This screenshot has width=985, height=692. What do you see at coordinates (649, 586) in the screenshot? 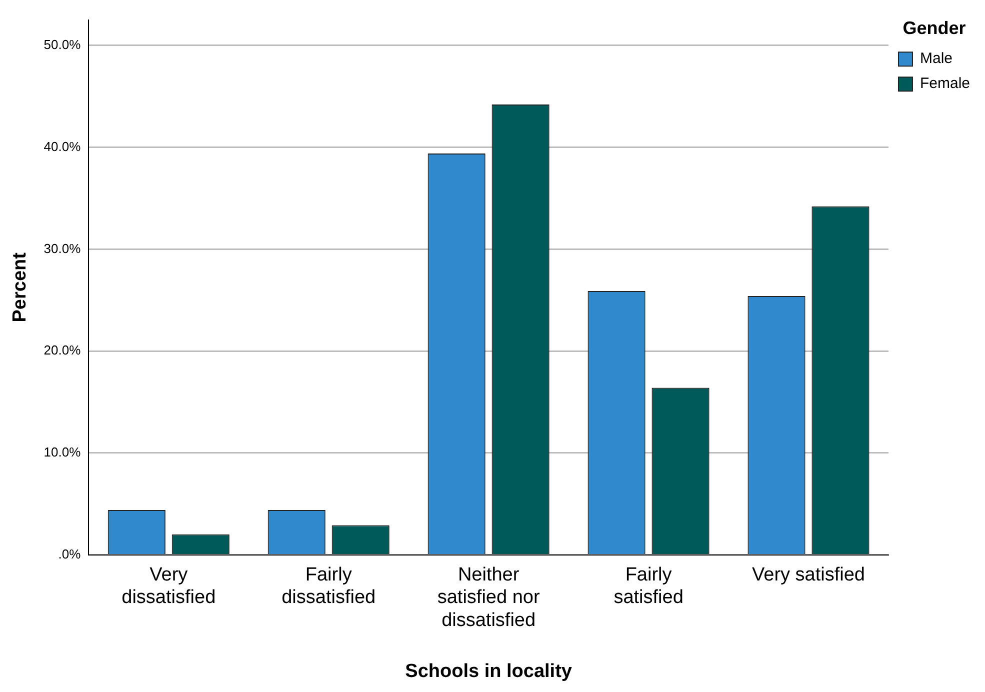
I see `x-tick-label: Fairly satisfied` at bounding box center [649, 586].